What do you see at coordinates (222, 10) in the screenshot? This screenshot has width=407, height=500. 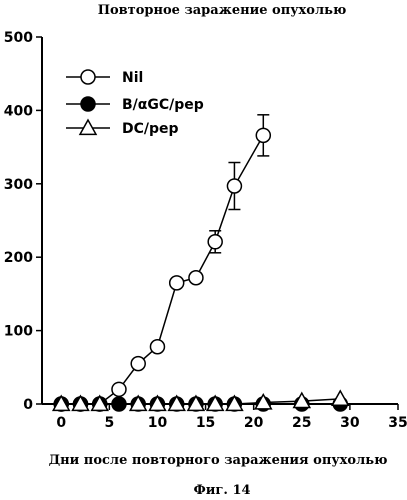 I see `chart-title: Повторное заражение опухолью` at bounding box center [222, 10].